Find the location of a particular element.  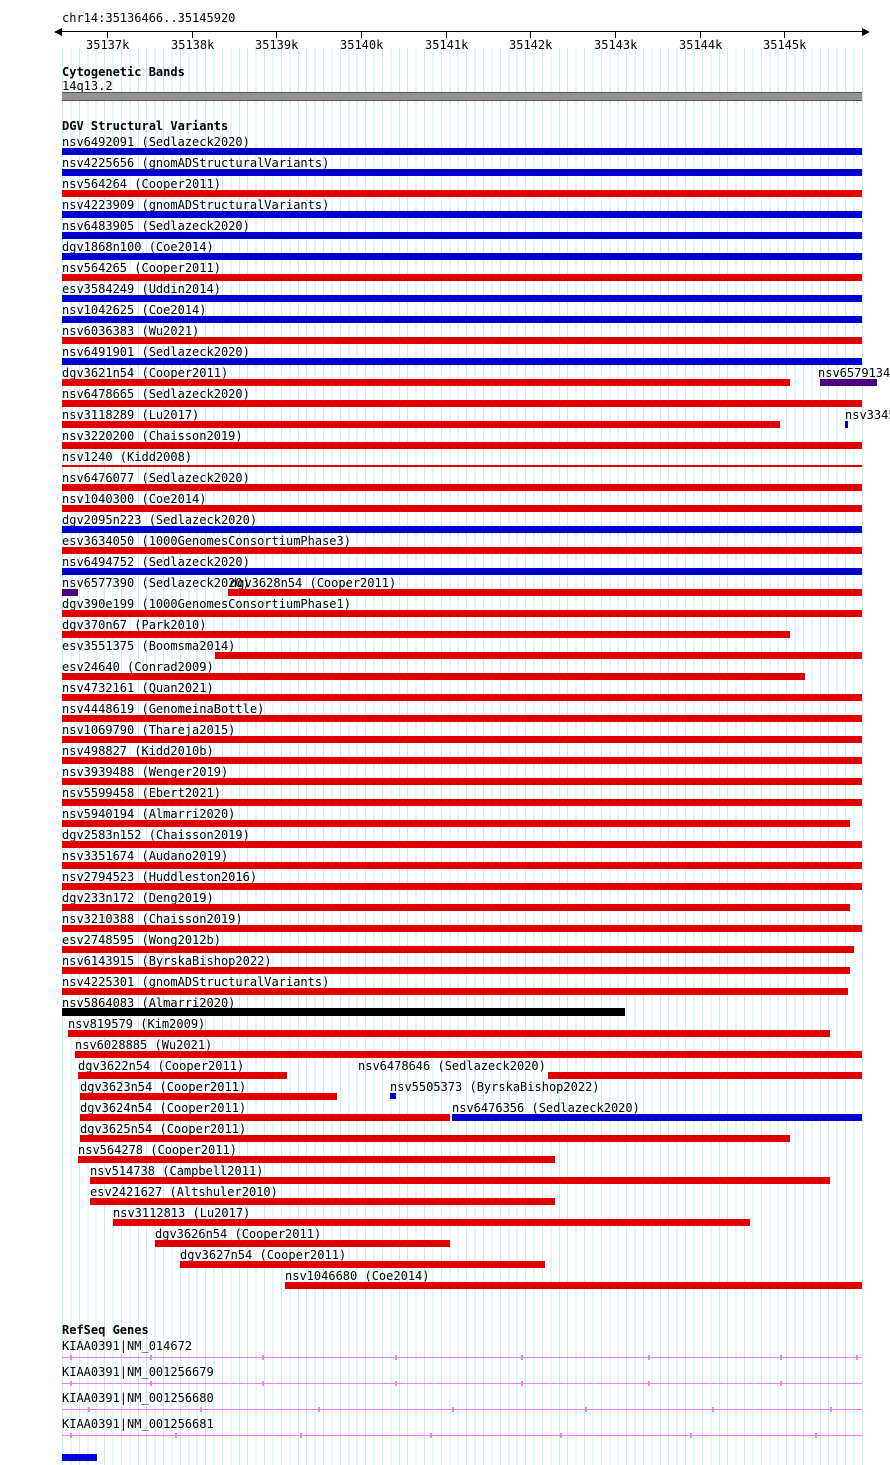

variant-label: esv24640 (Conrad2009) is located at coordinates (138, 667).